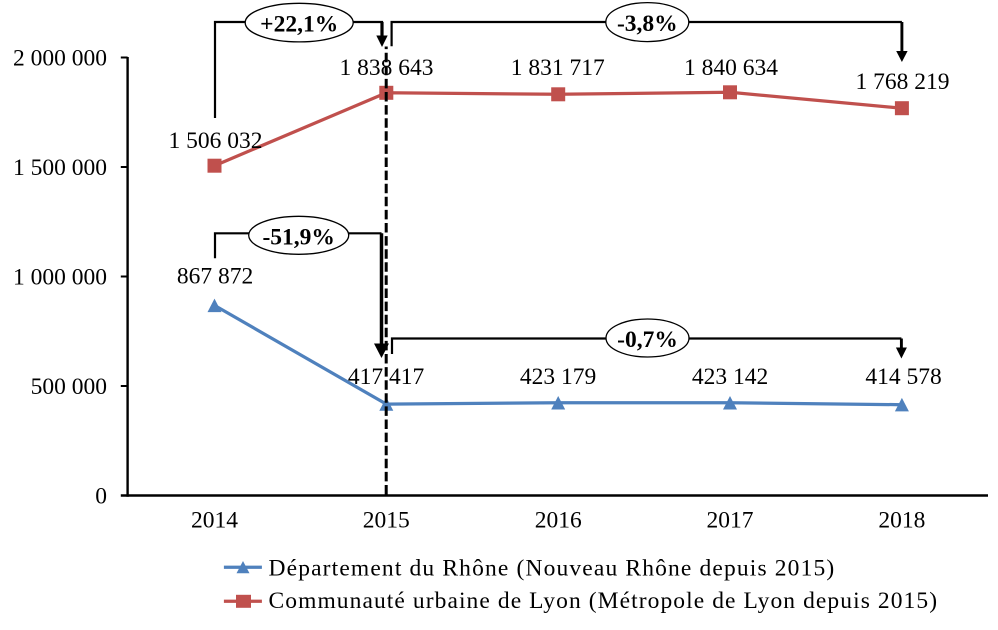 The height and width of the screenshot is (630, 998). What do you see at coordinates (647, 340) in the screenshot?
I see `svg-text: -0,7%` at bounding box center [647, 340].